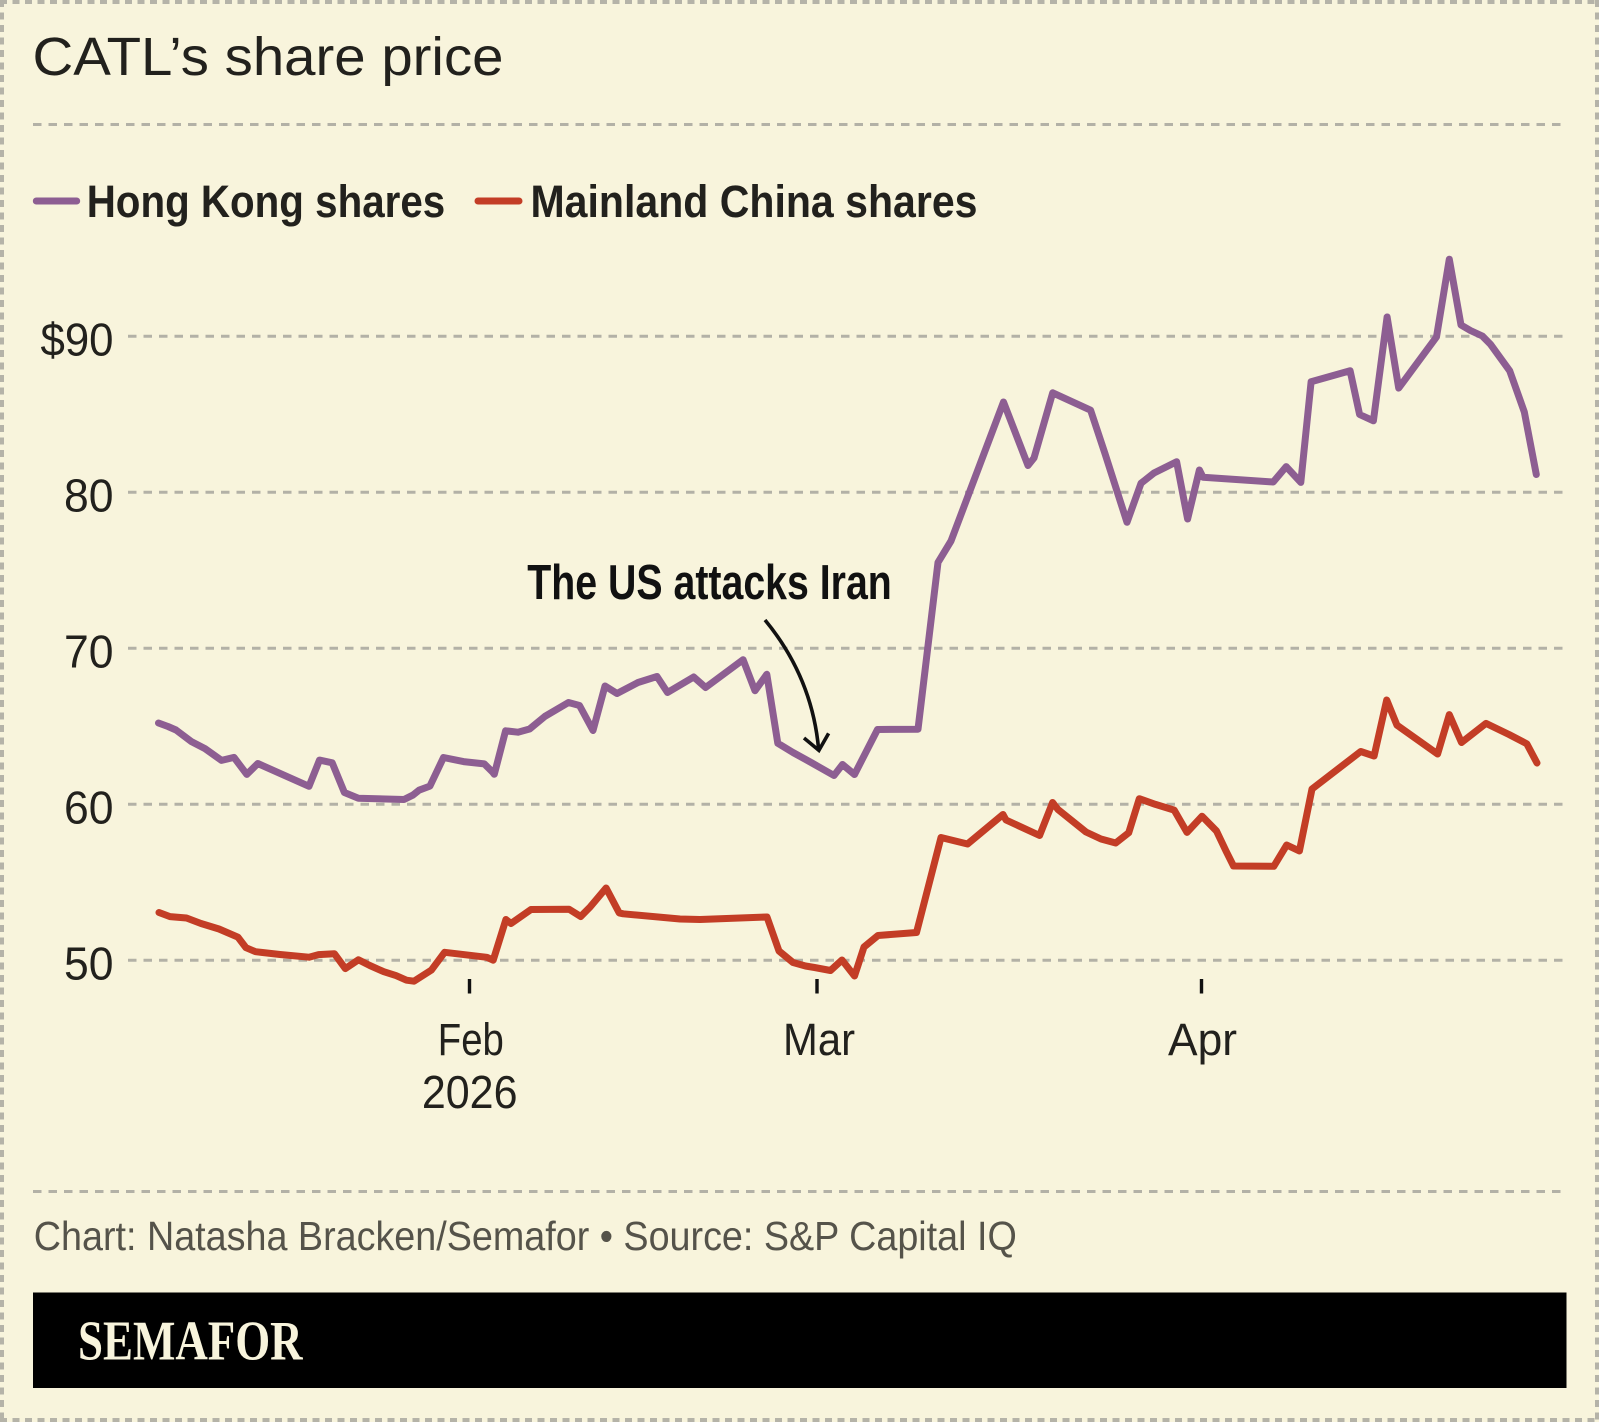 Image resolution: width=1599 pixels, height=1422 pixels. What do you see at coordinates (754, 201) in the screenshot?
I see `svg-text: Mainland China shares` at bounding box center [754, 201].